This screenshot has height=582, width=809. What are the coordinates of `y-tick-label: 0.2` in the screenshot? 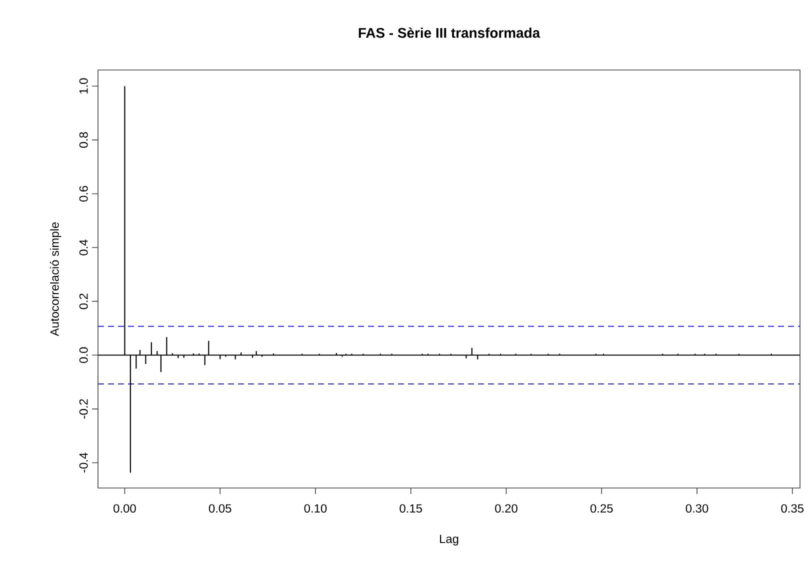 It's located at (83, 302).